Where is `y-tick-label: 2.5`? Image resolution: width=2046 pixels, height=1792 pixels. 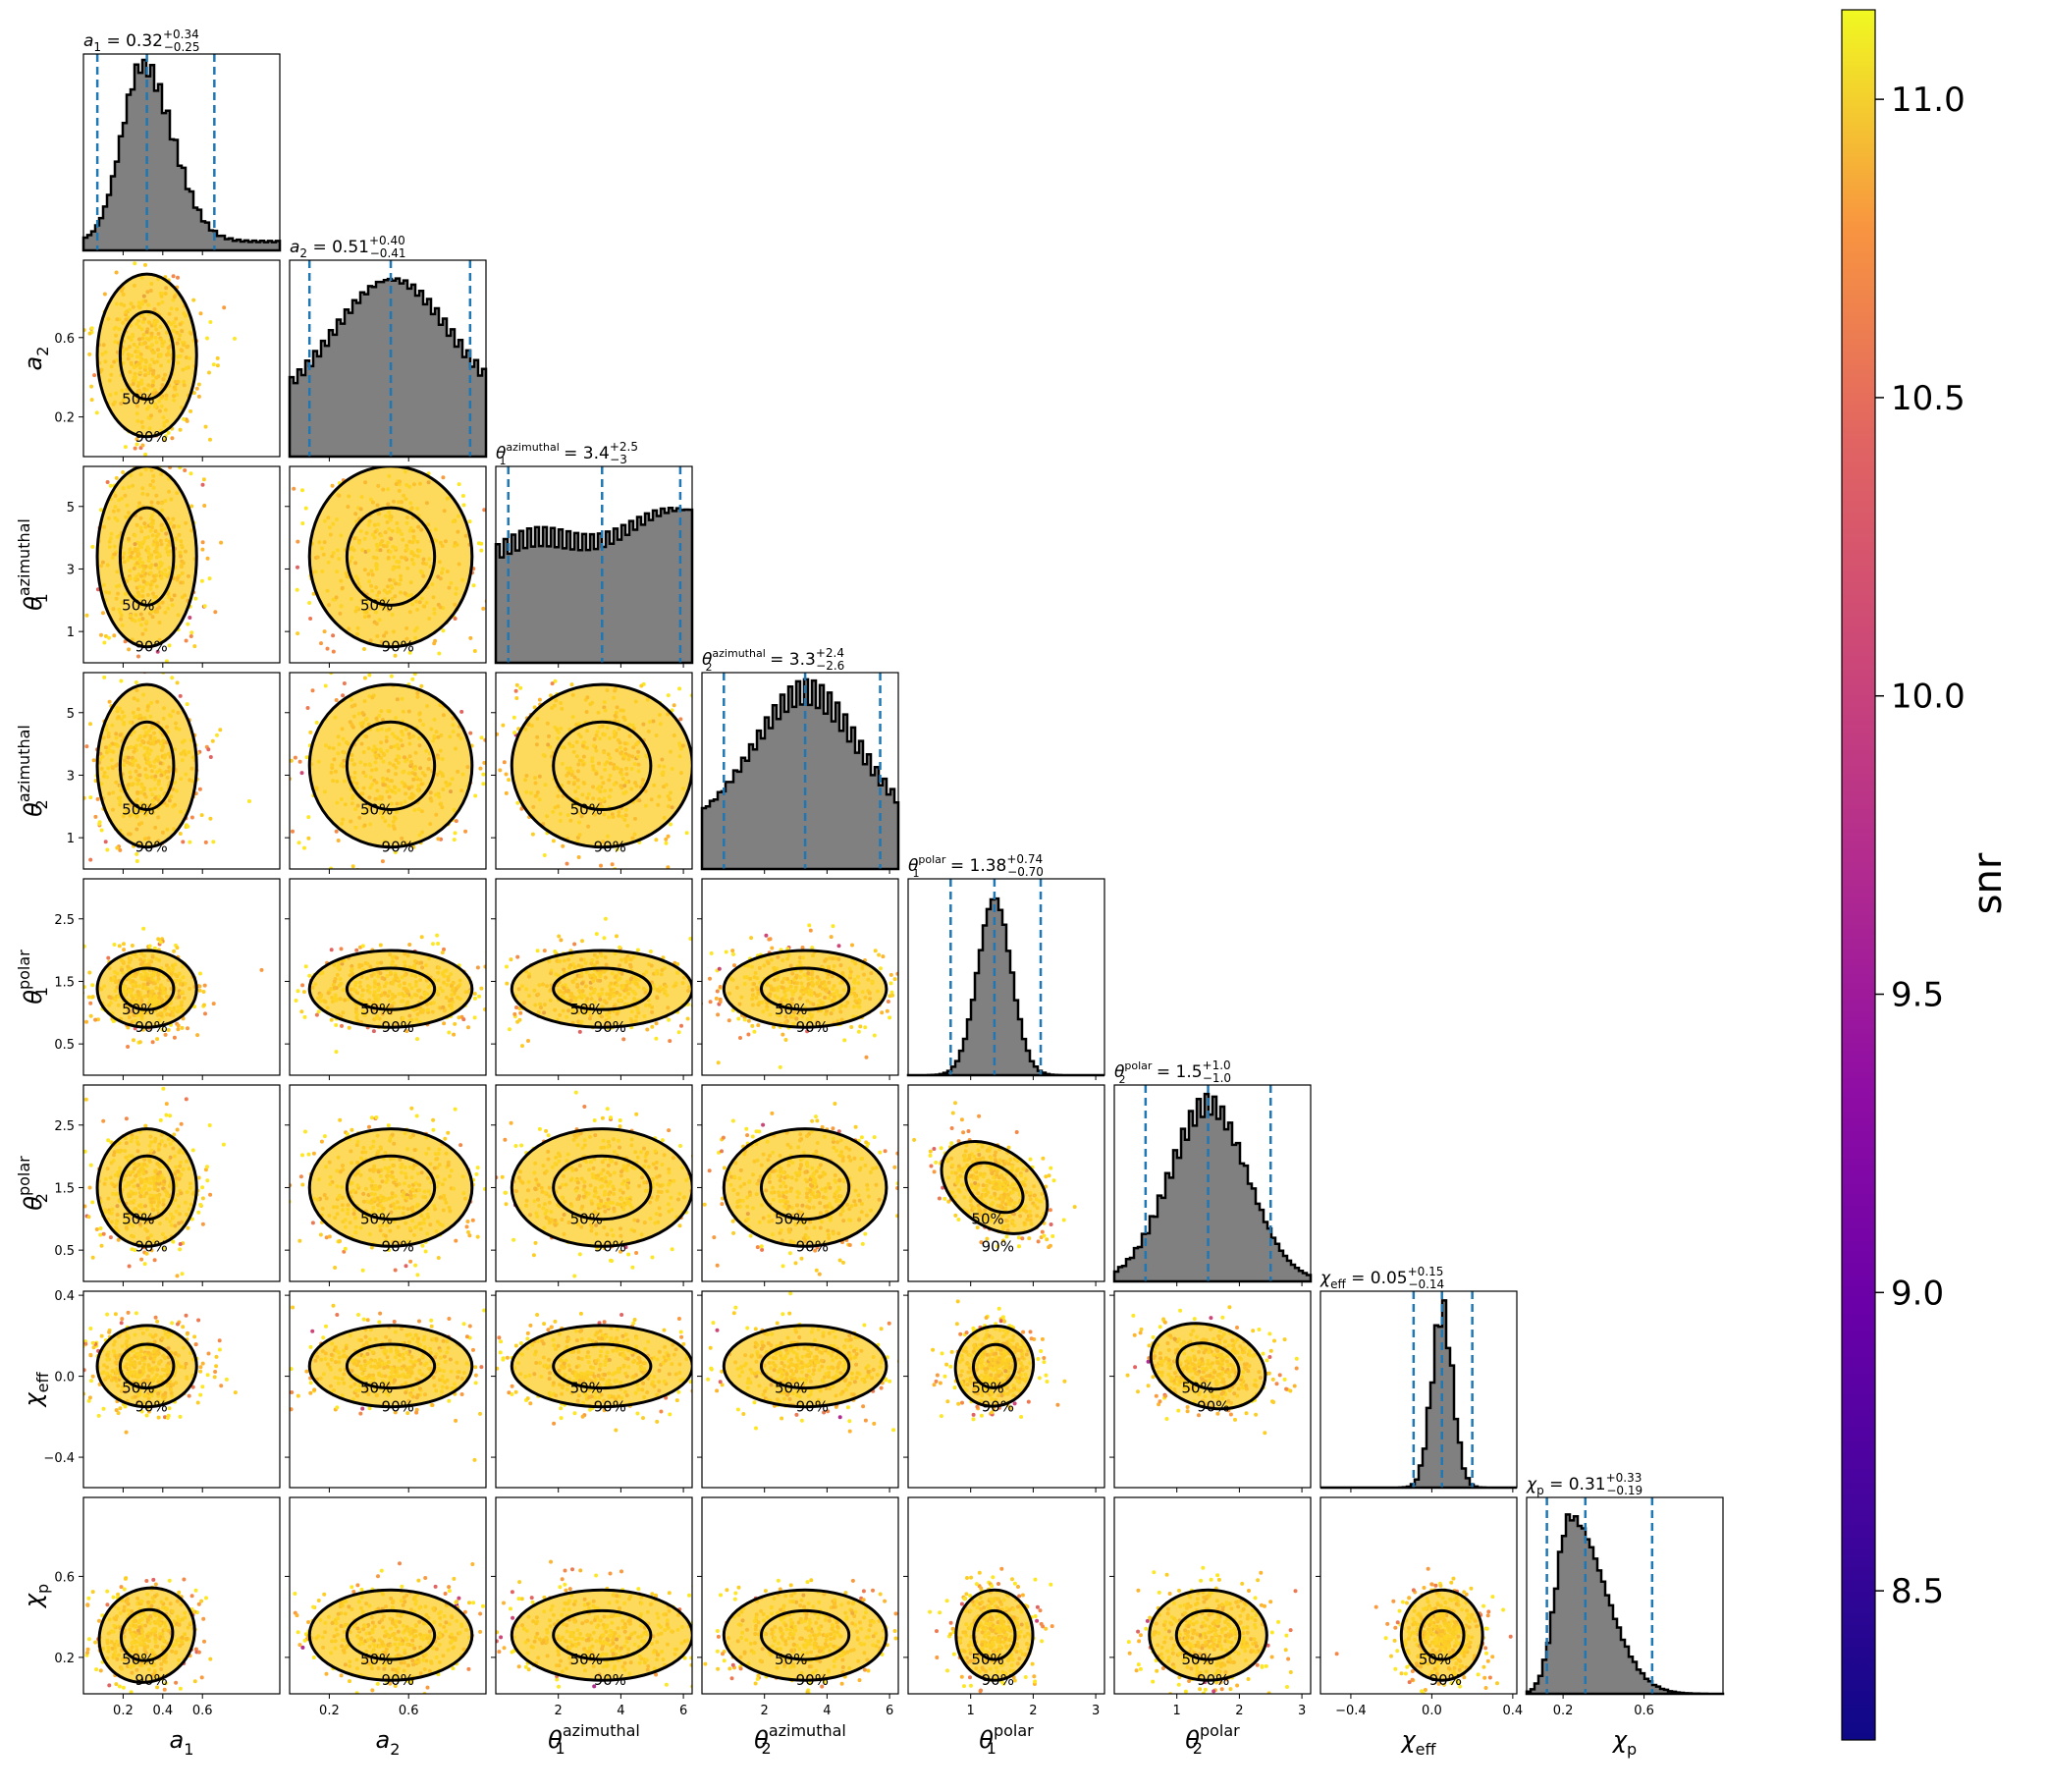
y-tick-label: 2.5 is located at coordinates (65, 920).